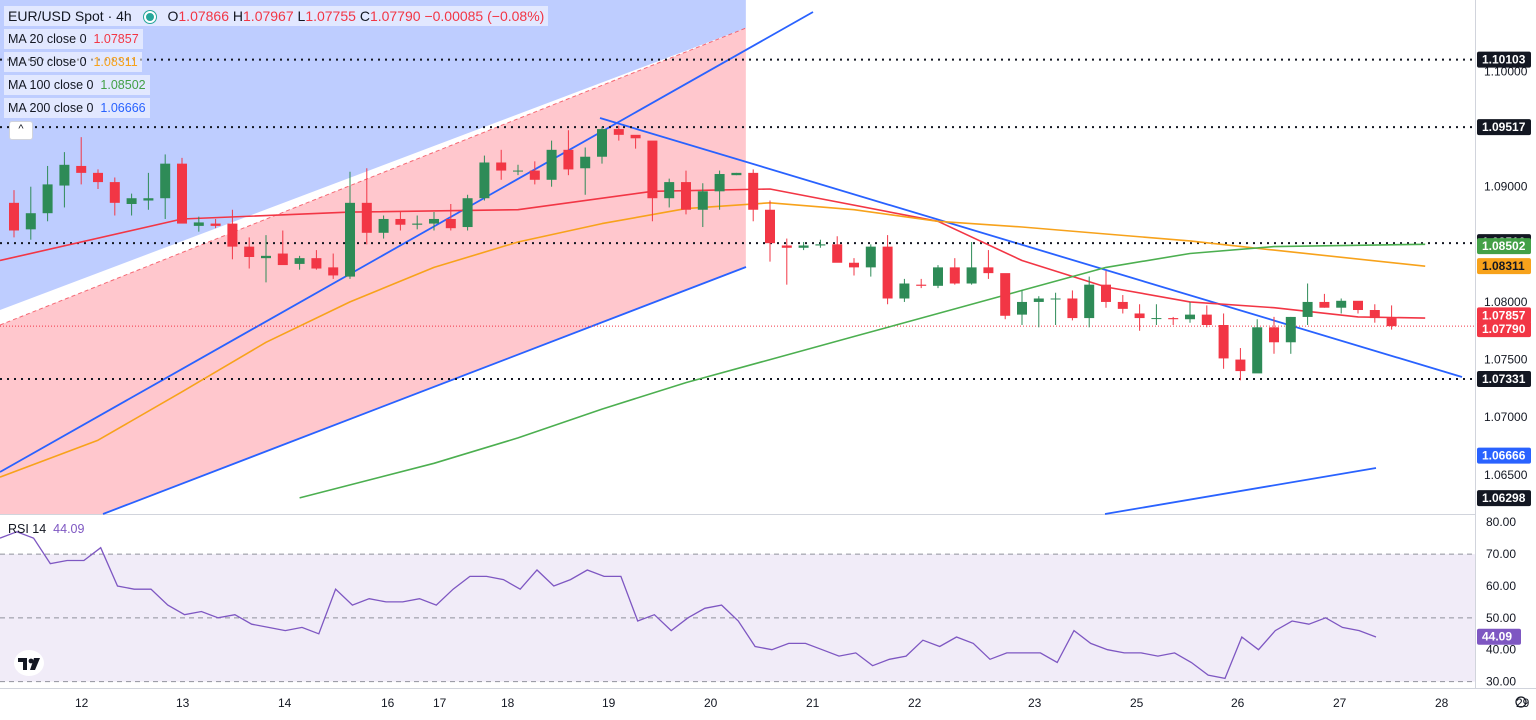  Describe the element at coordinates (813, 703) in the screenshot. I see `time-tick-label: 21` at that location.